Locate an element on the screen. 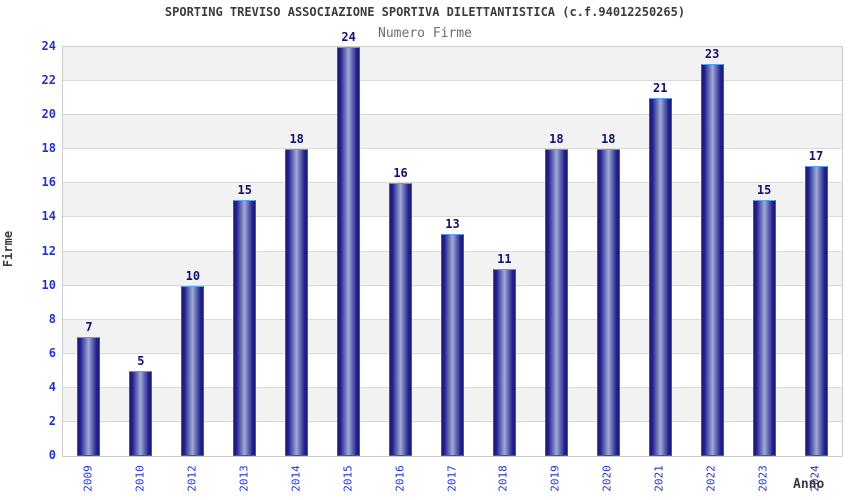 The width and height of the screenshot is (850, 500). y-tick-2: 2 is located at coordinates (52, 420).